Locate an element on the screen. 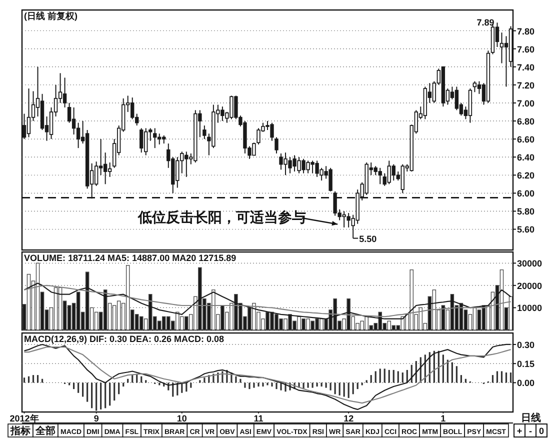 This screenshot has height=441, width=550. y-tick-label: 0.00 is located at coordinates (526, 383).